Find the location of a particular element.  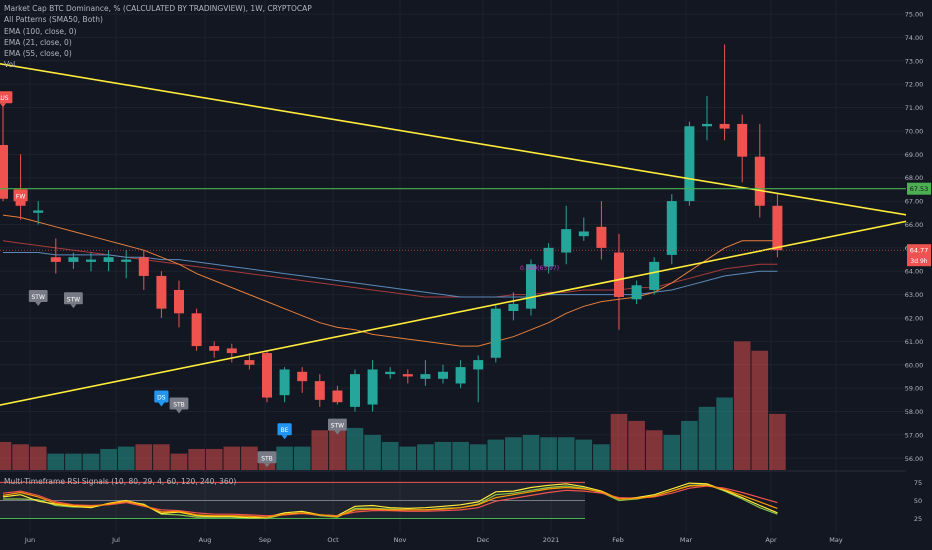

price-tick-label: 70.00 is located at coordinates (914, 131).